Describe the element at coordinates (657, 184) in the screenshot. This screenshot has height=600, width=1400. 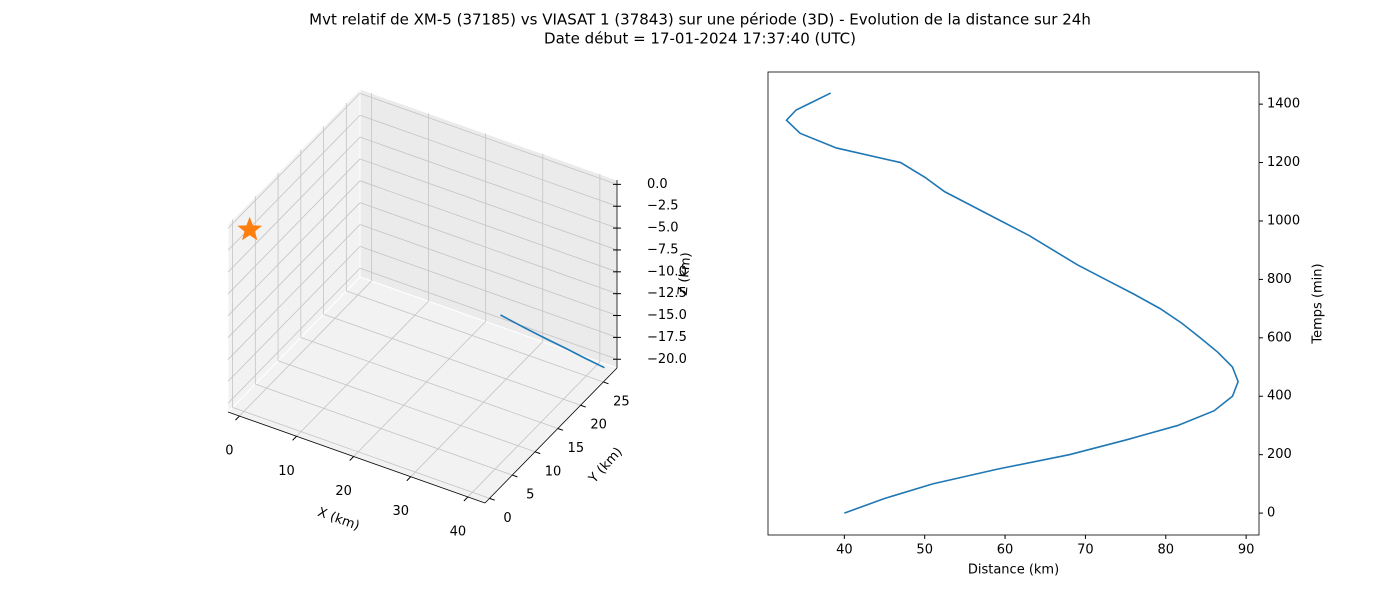
I see `z-tick-label: 0.0` at that location.